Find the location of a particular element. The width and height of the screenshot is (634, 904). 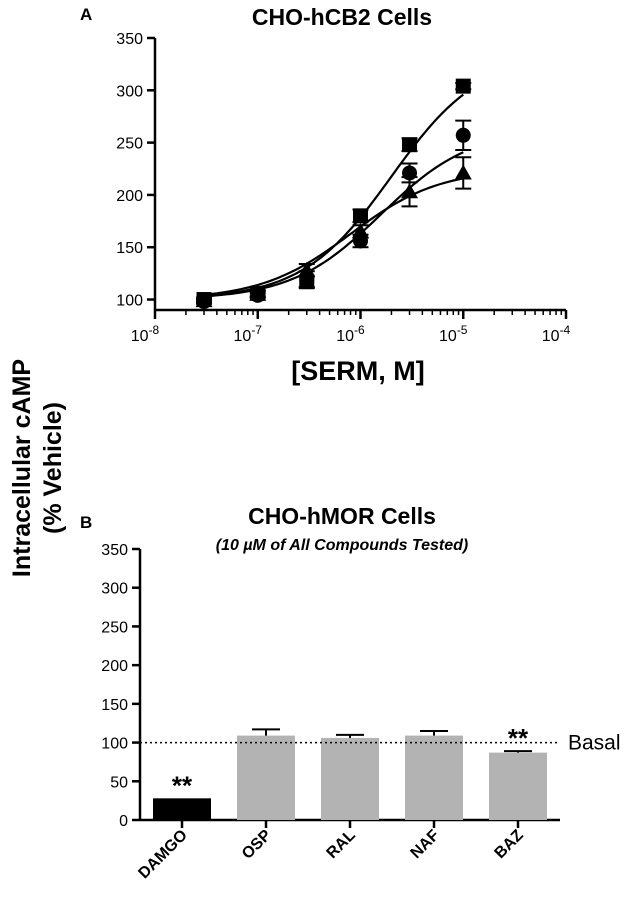

panel-b-title: CHO-hMOR Cells is located at coordinates (342, 516).